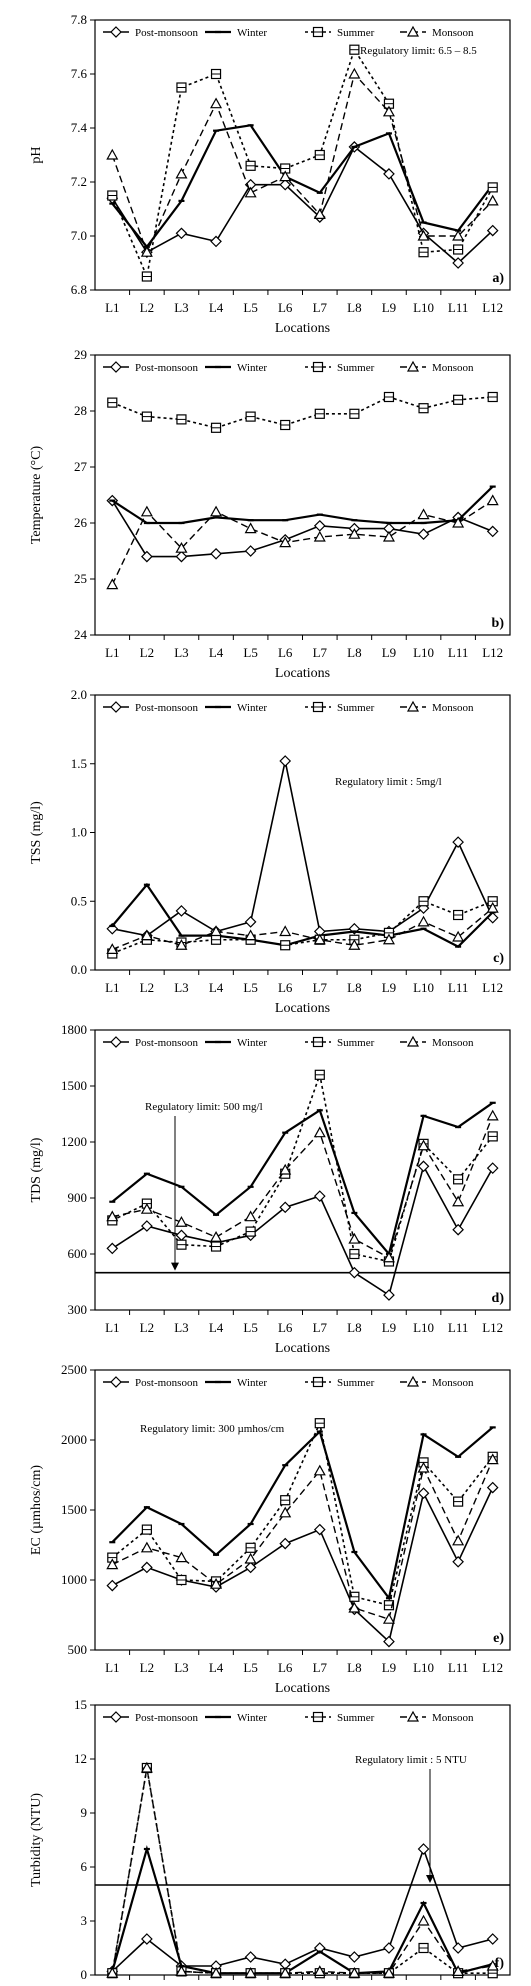 This screenshot has width=531, height=1986. I want to click on y-axis-label: TSS (mg/l), so click(36, 832).